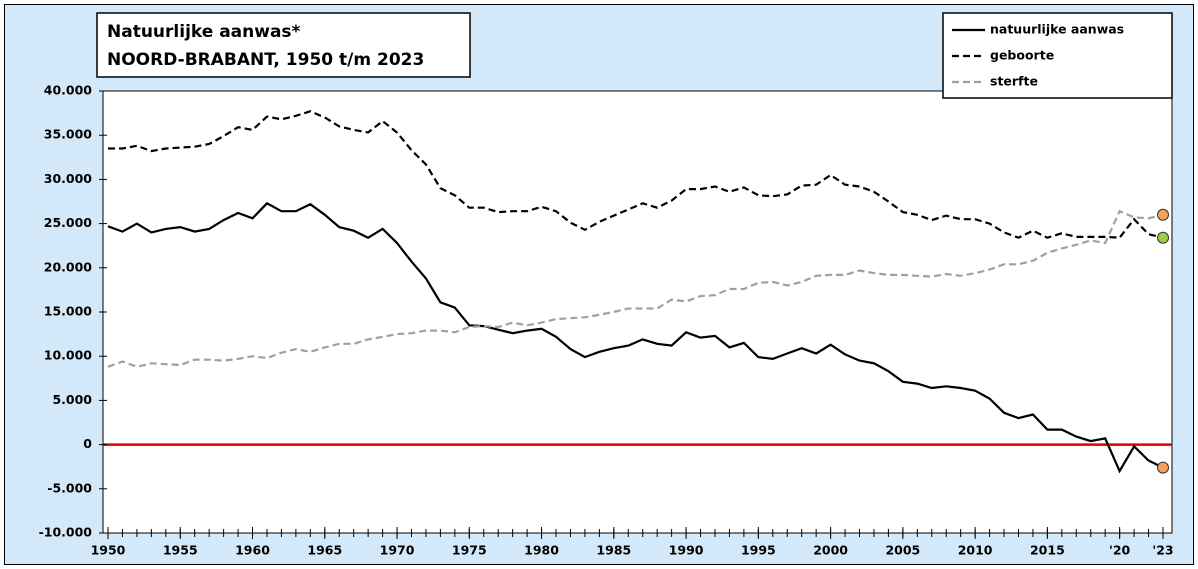 The height and width of the screenshot is (569, 1198). Describe the element at coordinates (1120, 550) in the screenshot. I see `x-tick-label: '20` at that location.